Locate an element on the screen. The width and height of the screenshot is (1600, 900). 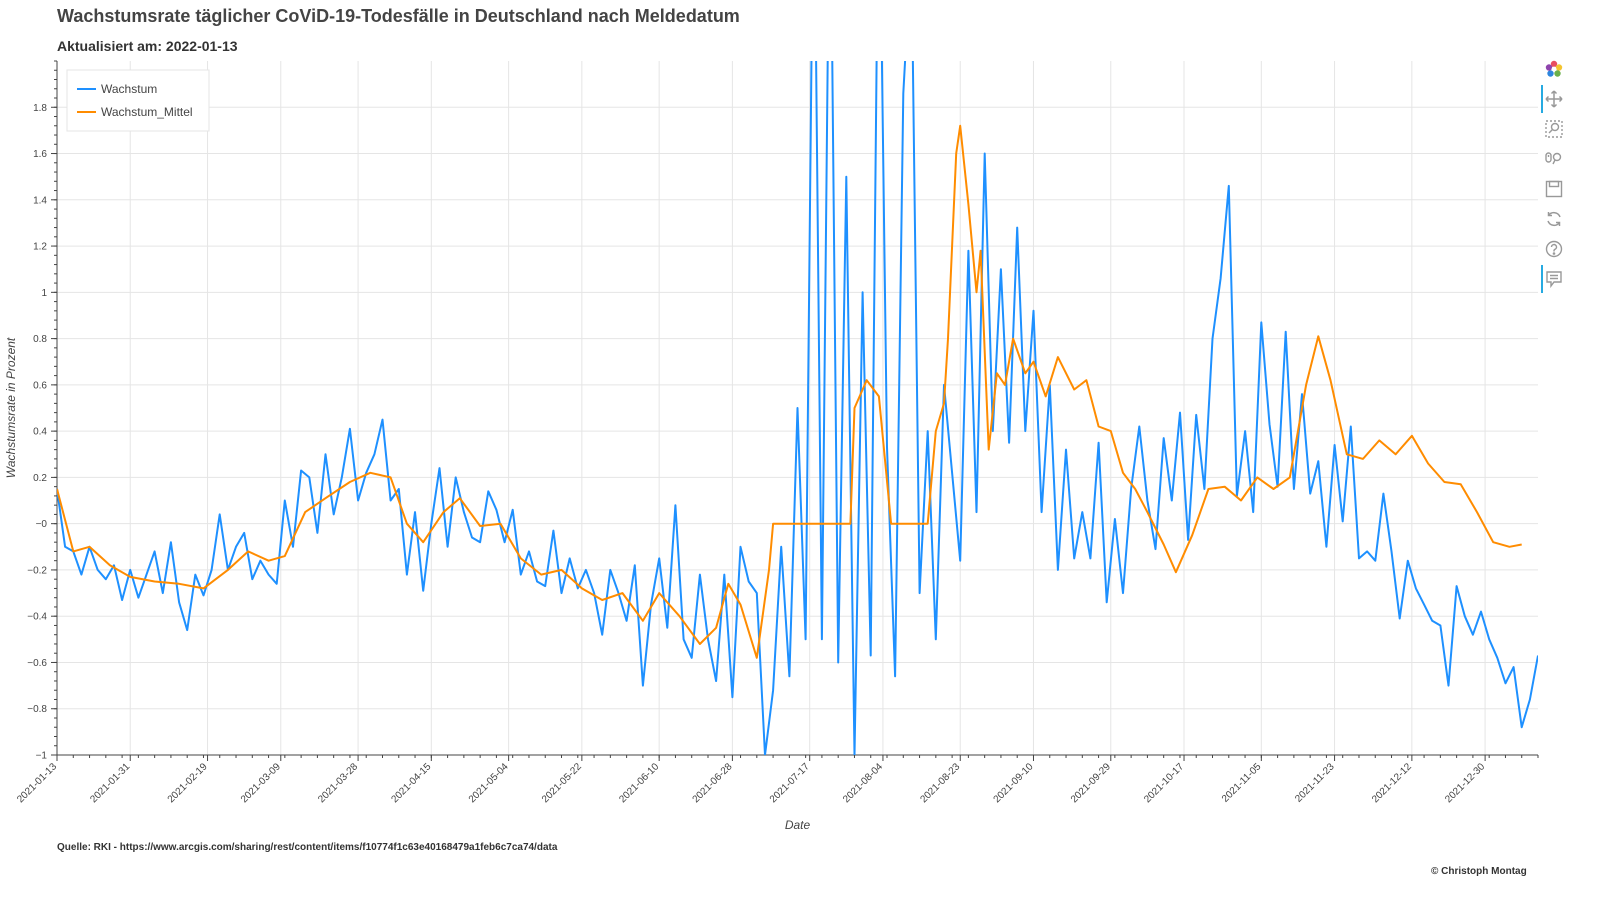
y-tick-label: −1 is located at coordinates (42, 756).